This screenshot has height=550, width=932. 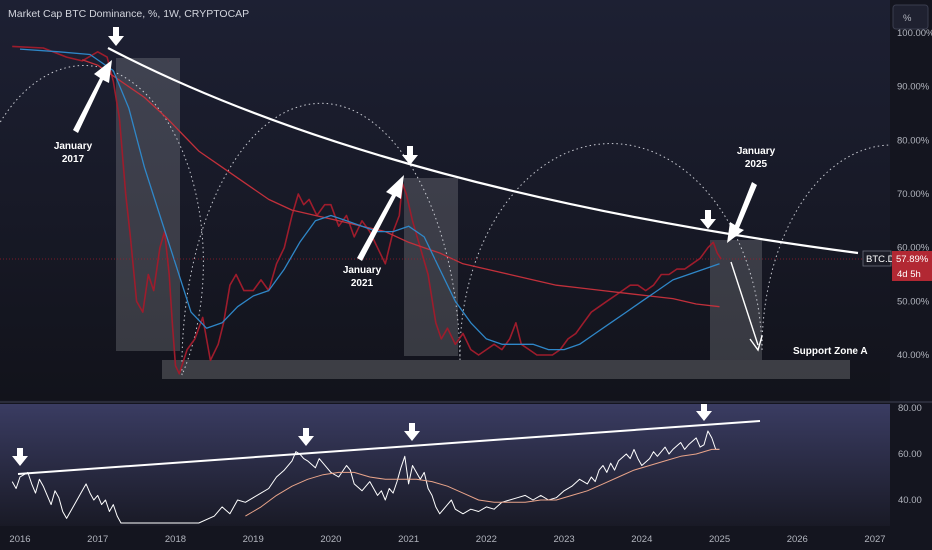 I want to click on x-tick-label: 2016, so click(x=19, y=539).